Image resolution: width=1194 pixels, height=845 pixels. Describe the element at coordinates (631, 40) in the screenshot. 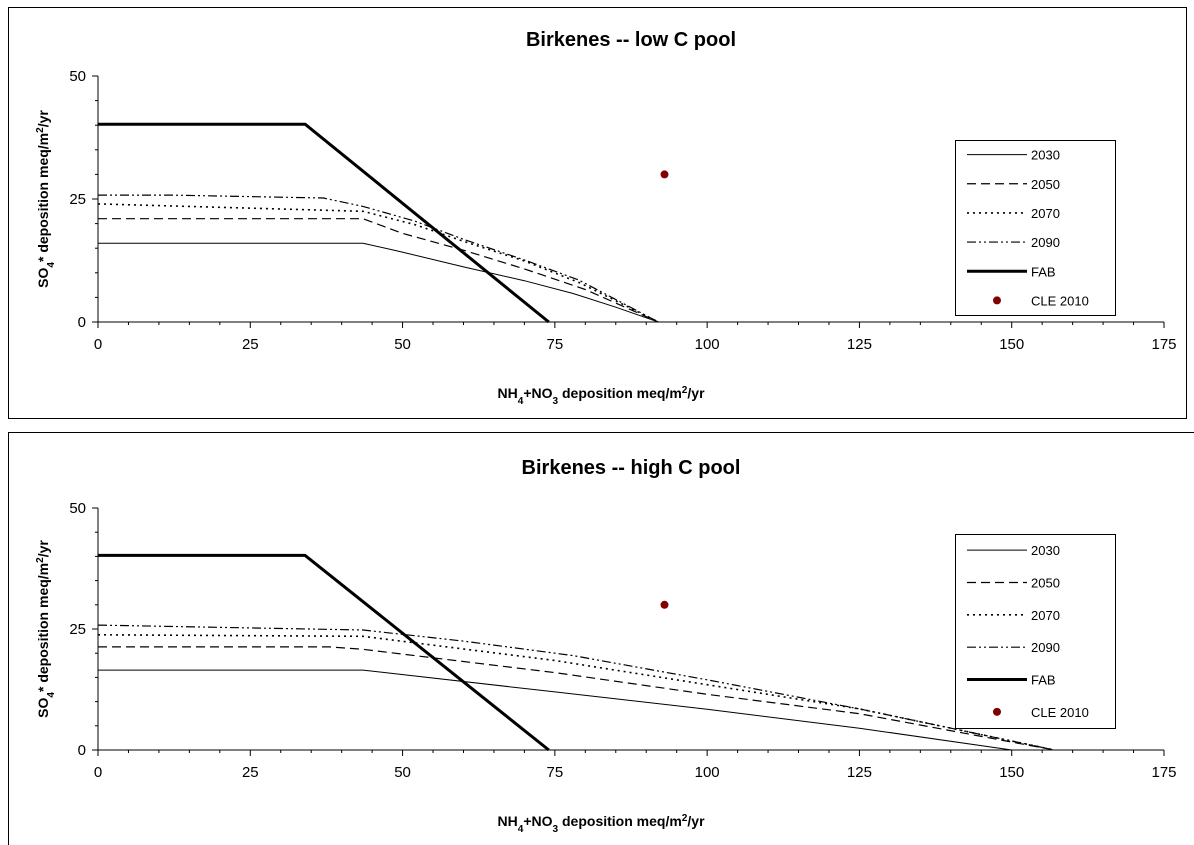

I see `chart-title: Birkenes -- low C pool` at that location.